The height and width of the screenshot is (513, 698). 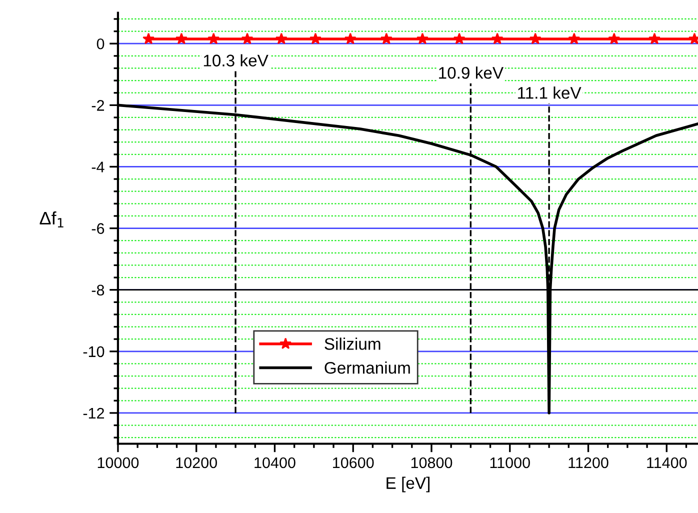 I want to click on y-axis-title: Δf$_{1}$, so click(x=52, y=219).